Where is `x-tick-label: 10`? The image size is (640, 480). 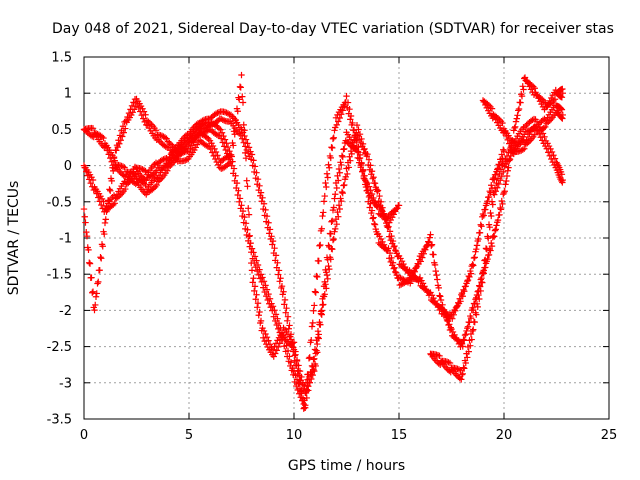
x-tick-label: 10 is located at coordinates (294, 435).